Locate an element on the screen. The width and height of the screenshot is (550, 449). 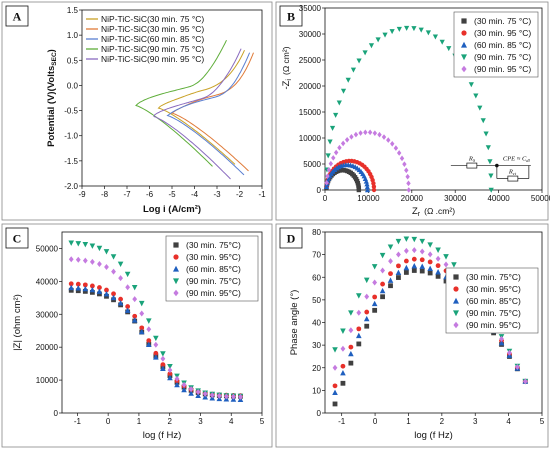
x-tick-label: 40000 is located at coordinates (498, 198).